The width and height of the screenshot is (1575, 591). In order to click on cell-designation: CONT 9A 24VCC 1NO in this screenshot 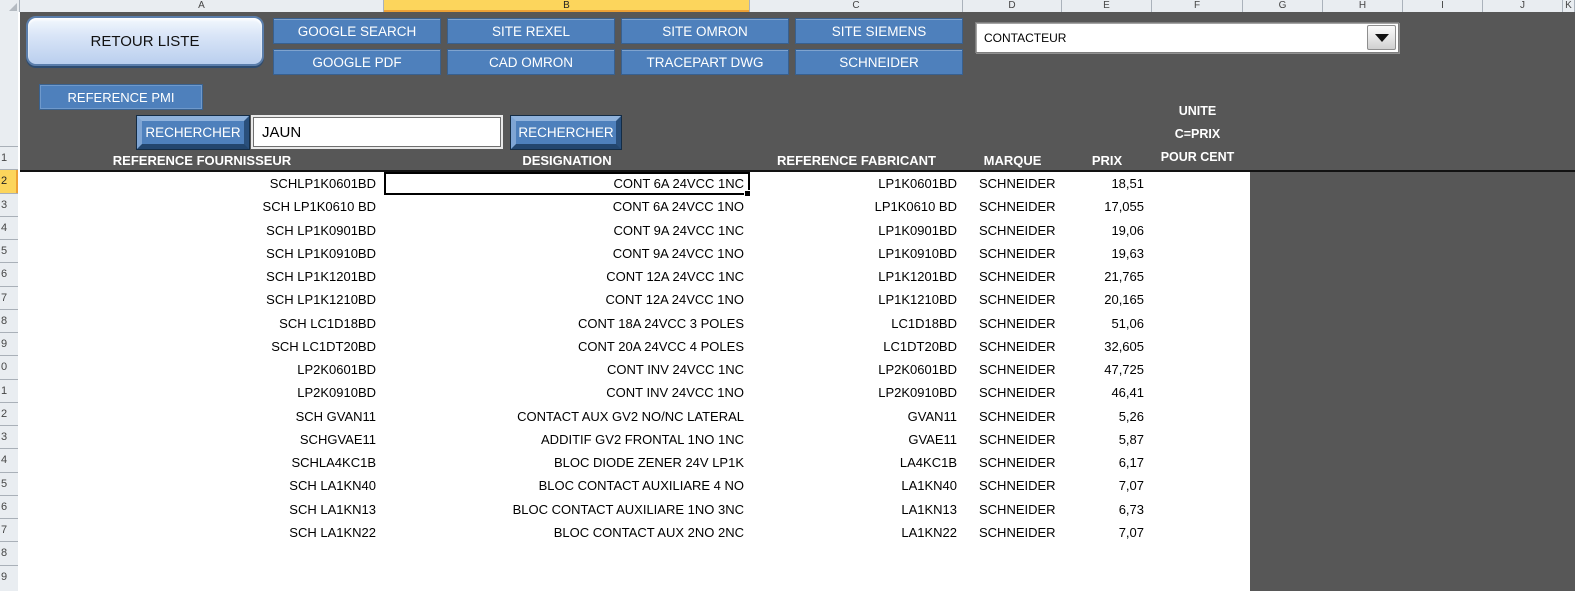, I will do `click(678, 253)`.